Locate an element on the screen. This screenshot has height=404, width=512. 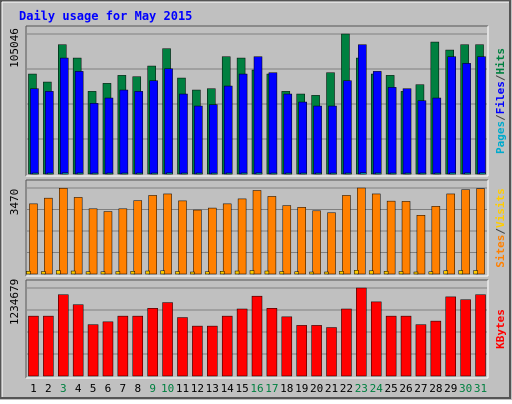
chart-title: Daily usage for May 2015 is located at coordinates (105, 16).